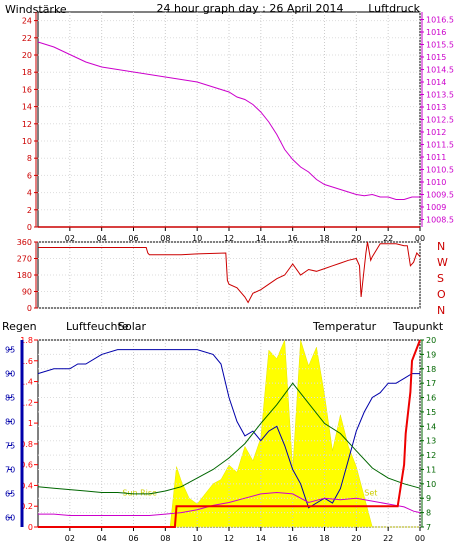  I want to click on y-tick-label-left: 12, so click(27, 124).